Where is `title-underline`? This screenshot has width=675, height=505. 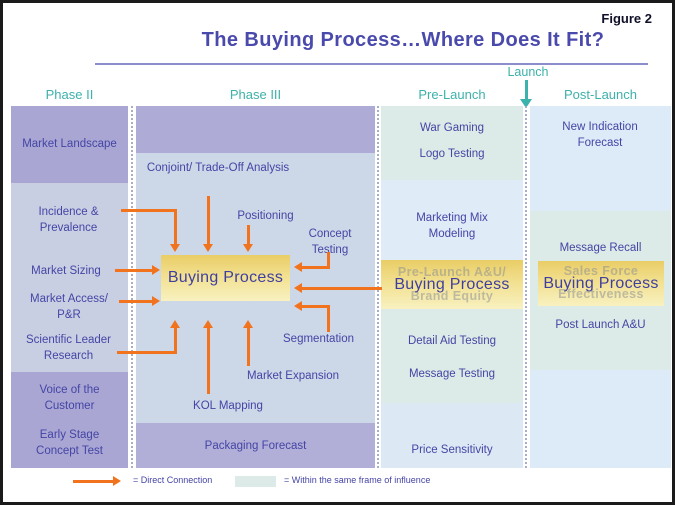
title-underline is located at coordinates (371, 64).